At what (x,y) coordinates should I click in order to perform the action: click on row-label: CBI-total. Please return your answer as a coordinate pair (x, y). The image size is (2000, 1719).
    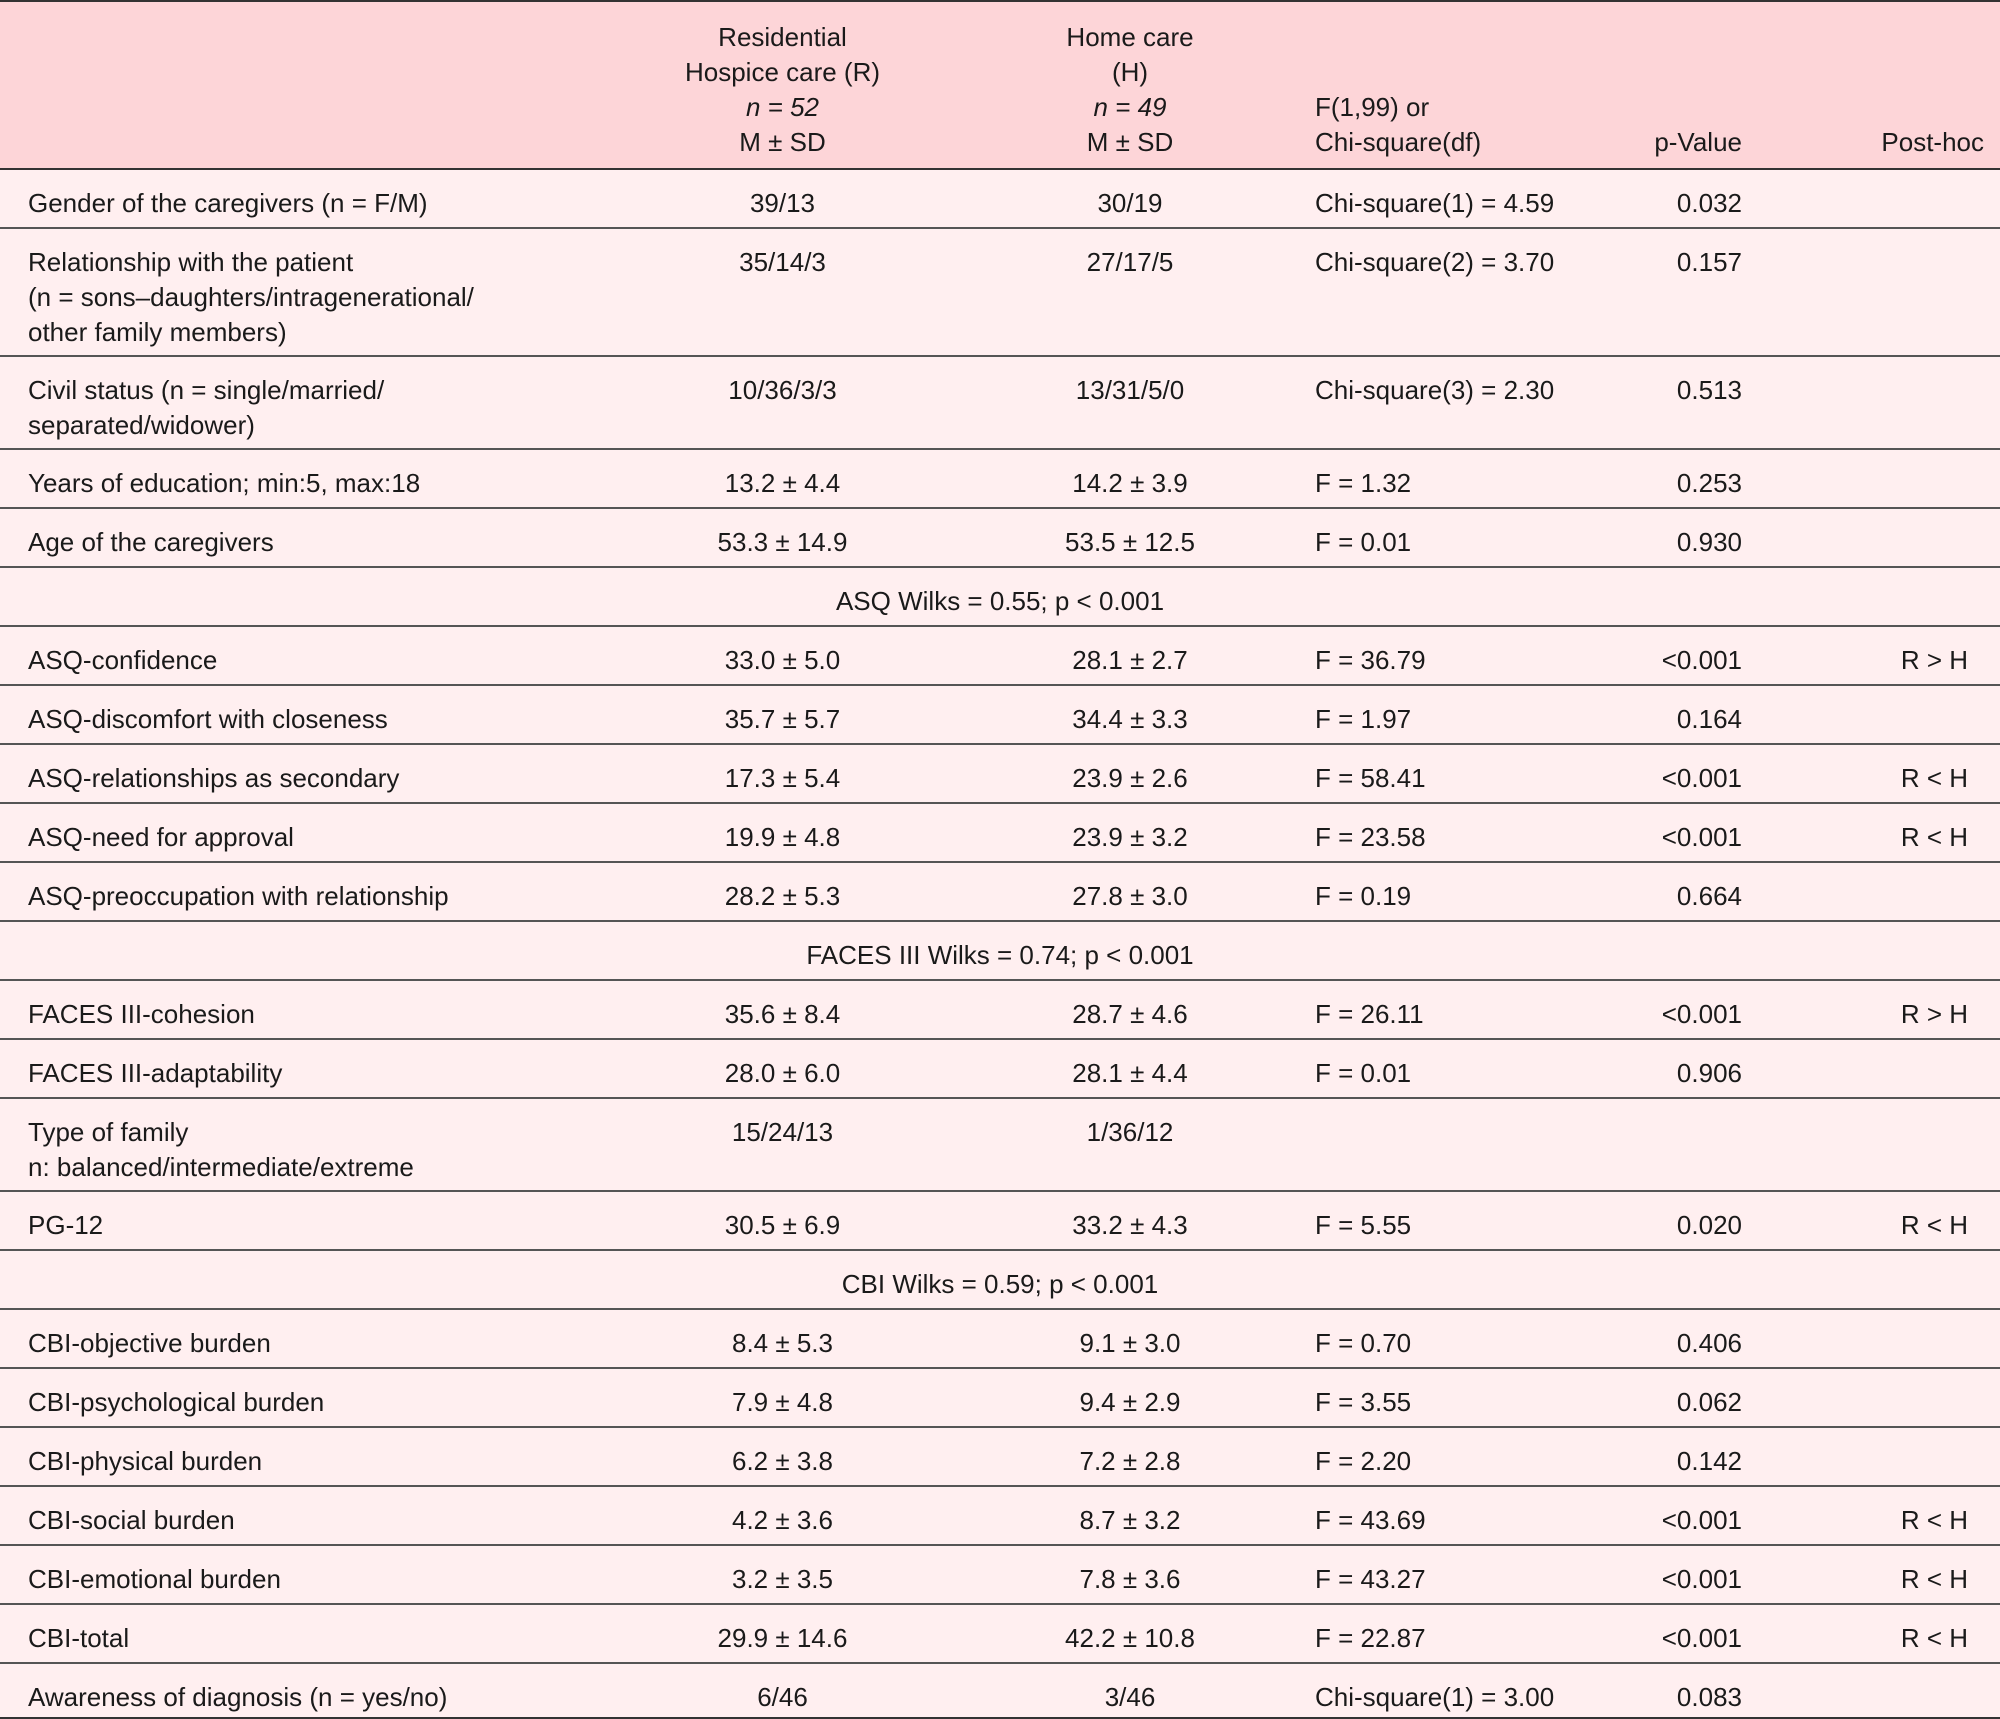
    Looking at the image, I should click on (305, 1633).